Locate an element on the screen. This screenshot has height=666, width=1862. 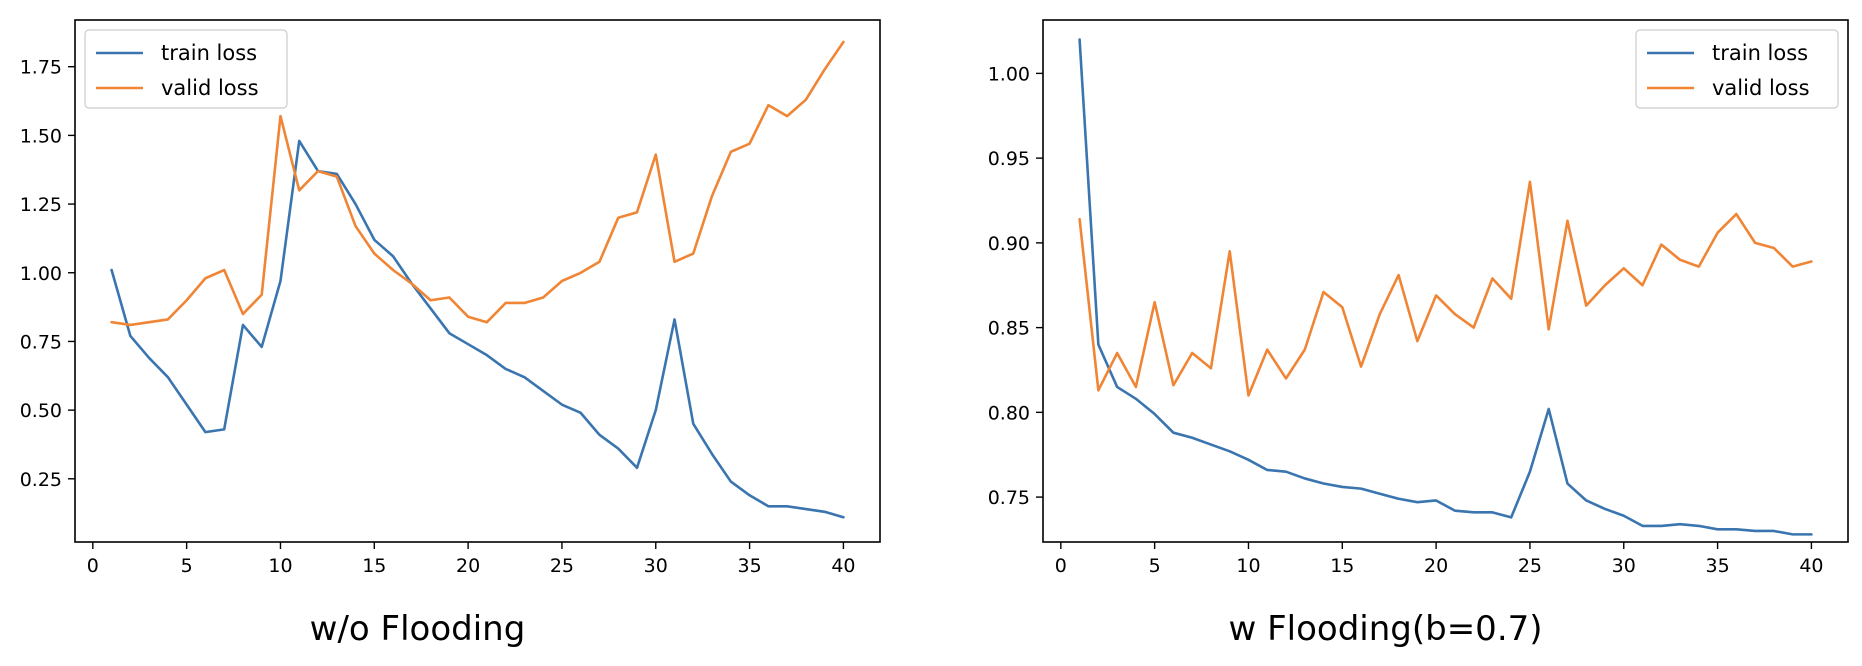
chart-caption: w/o Flooding is located at coordinates (418, 629).